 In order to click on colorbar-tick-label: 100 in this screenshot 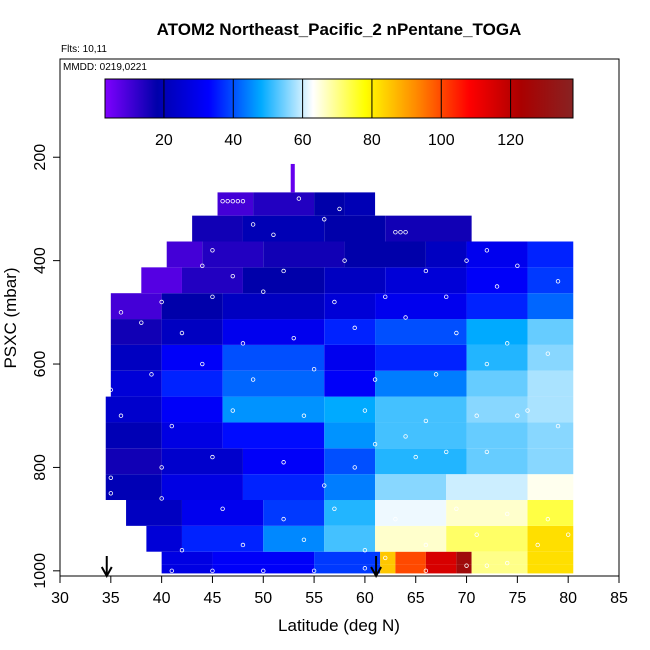, I will do `click(441, 140)`.